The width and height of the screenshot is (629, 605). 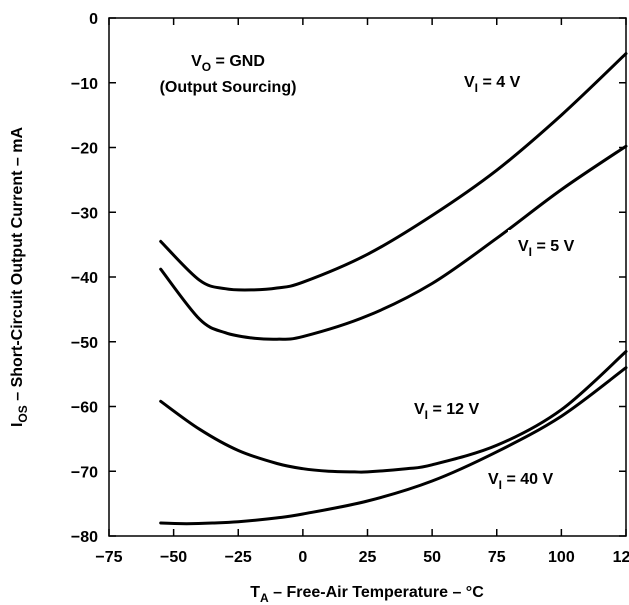 I want to click on y-axis-title: IOS – Short-Circuit Output Current – mA, so click(x=19, y=277).